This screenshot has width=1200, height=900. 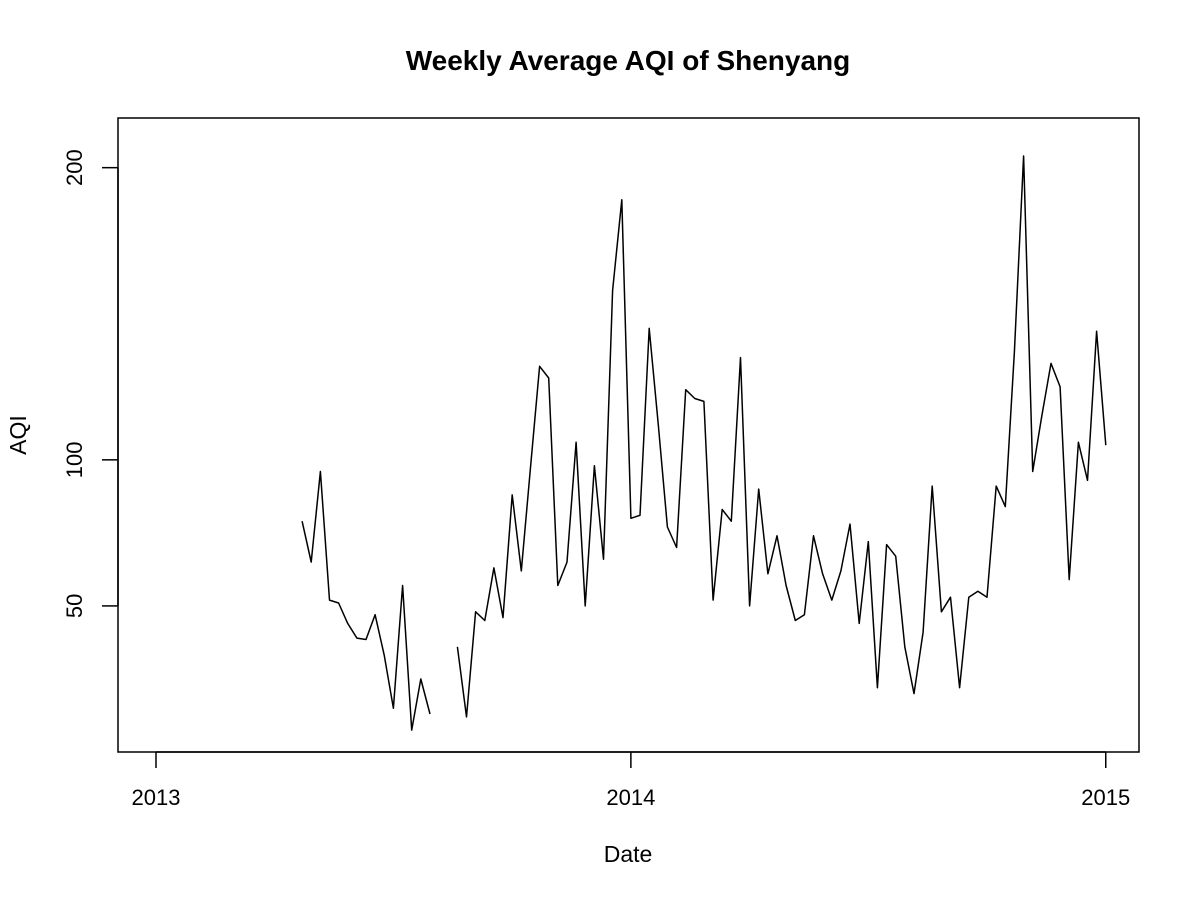 I want to click on y-axis-label: AQI, so click(x=18, y=435).